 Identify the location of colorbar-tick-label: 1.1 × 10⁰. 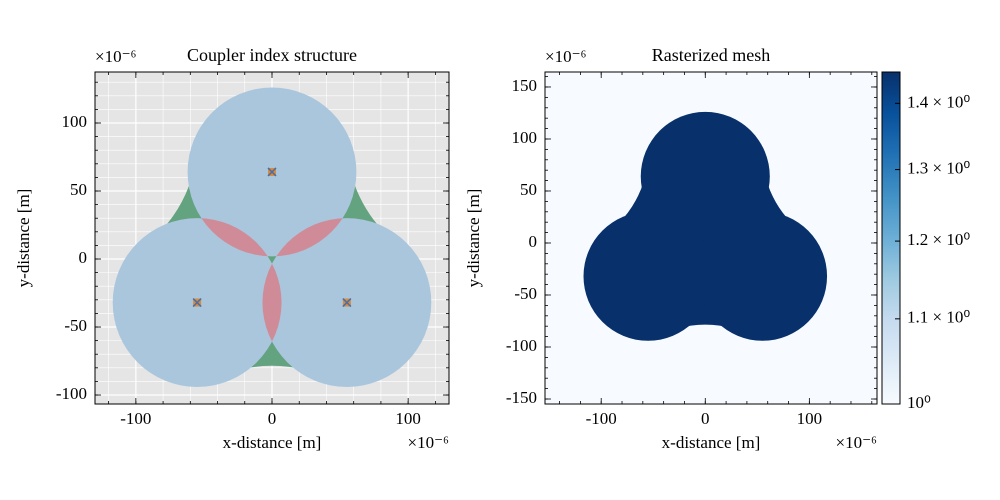
(938, 317).